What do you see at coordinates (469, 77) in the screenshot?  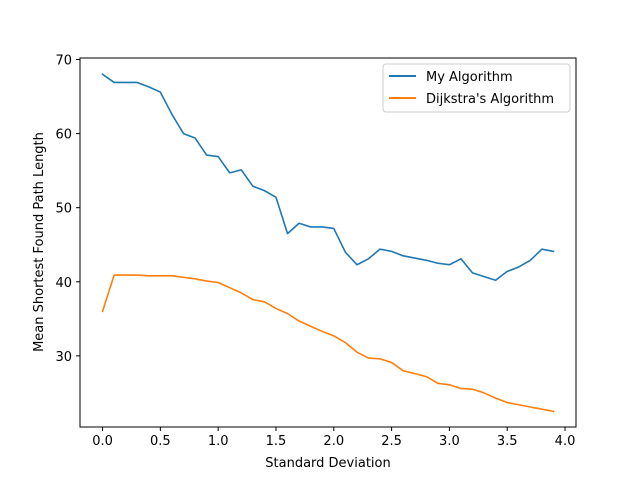 I see `legend-label-my-algorithm: My Algorithm` at bounding box center [469, 77].